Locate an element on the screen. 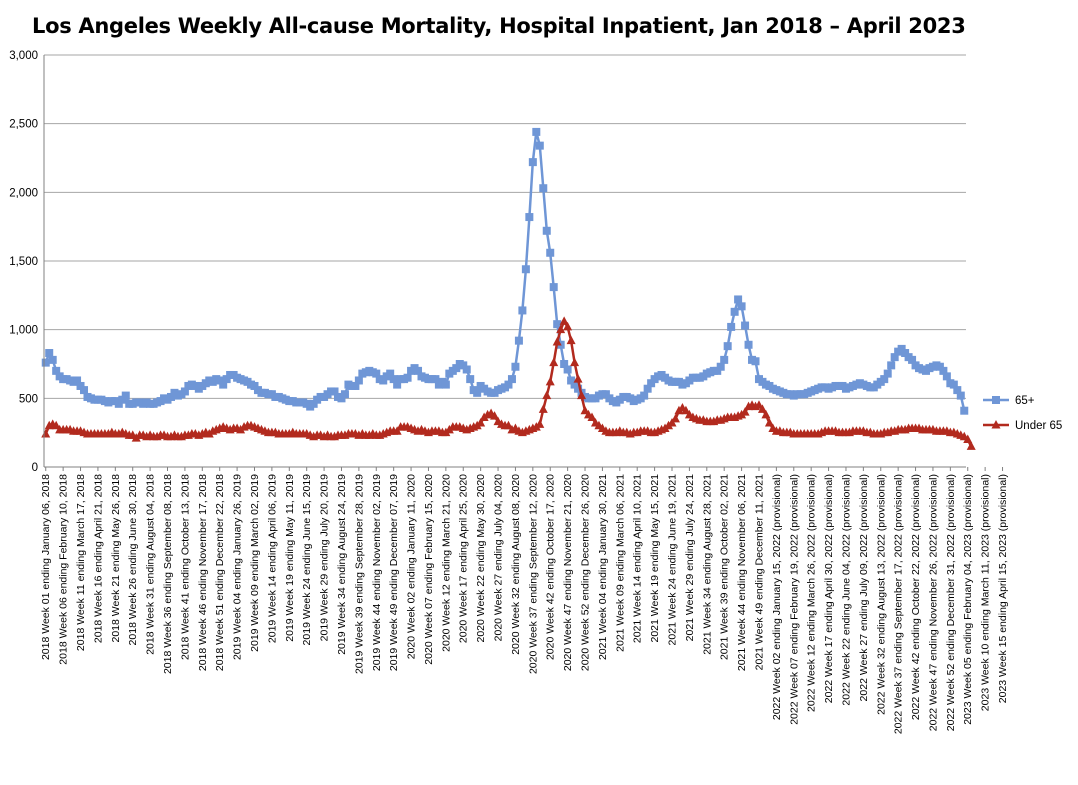 The height and width of the screenshot is (785, 1078). x-tick-label: 2021 Week 24 ending June 19, 2021 is located at coordinates (673, 560).